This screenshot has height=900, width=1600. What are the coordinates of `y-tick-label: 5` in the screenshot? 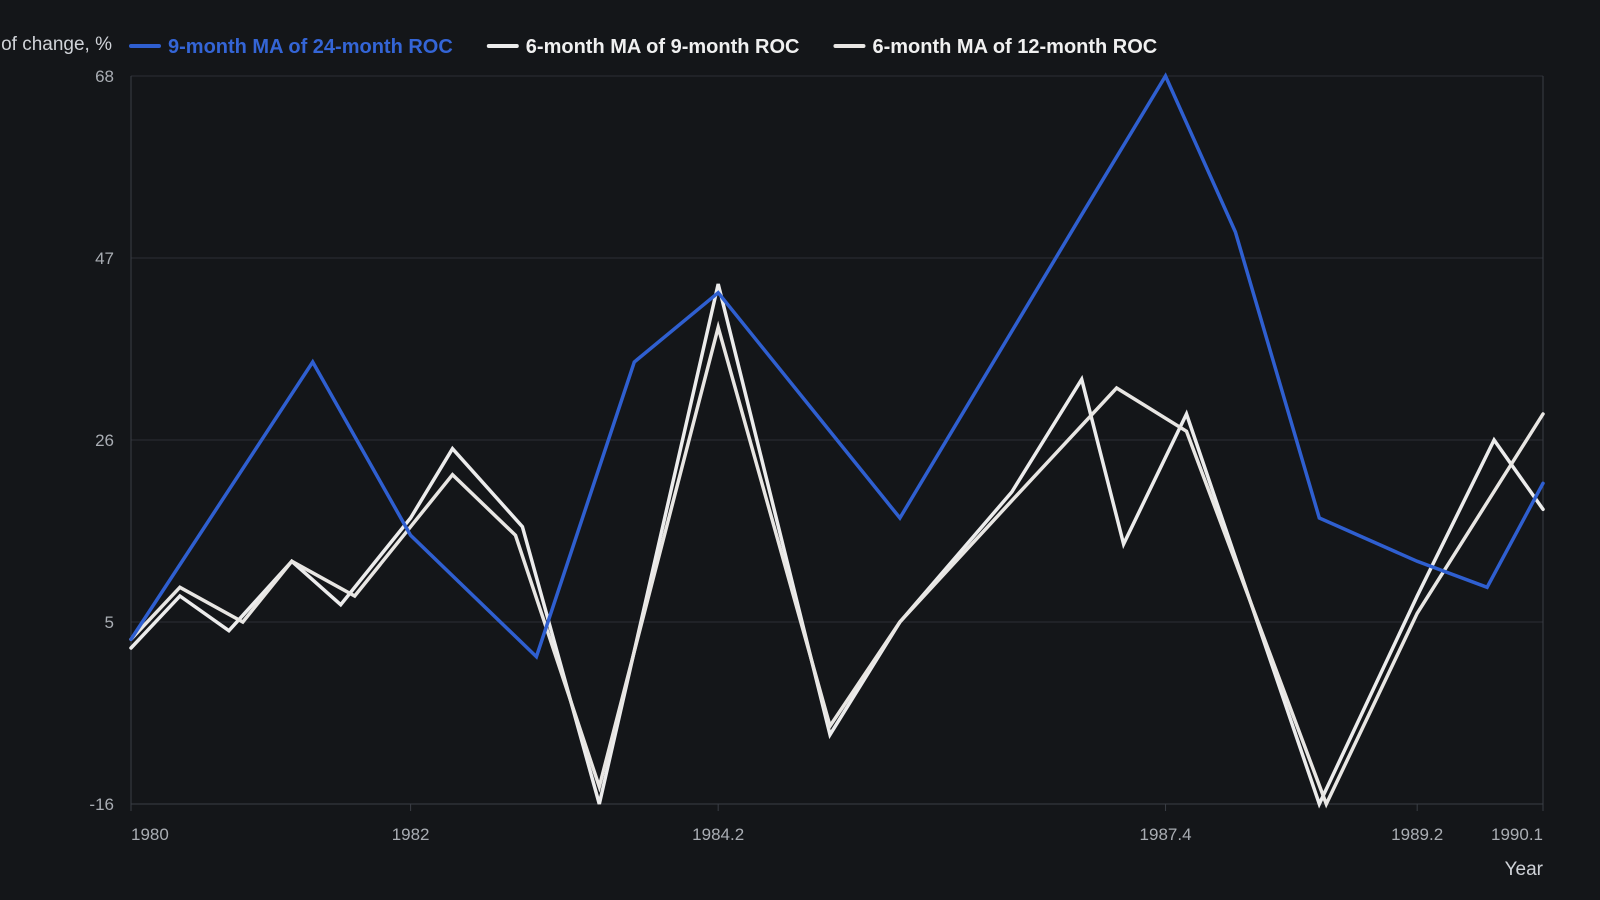 It's located at (109, 622).